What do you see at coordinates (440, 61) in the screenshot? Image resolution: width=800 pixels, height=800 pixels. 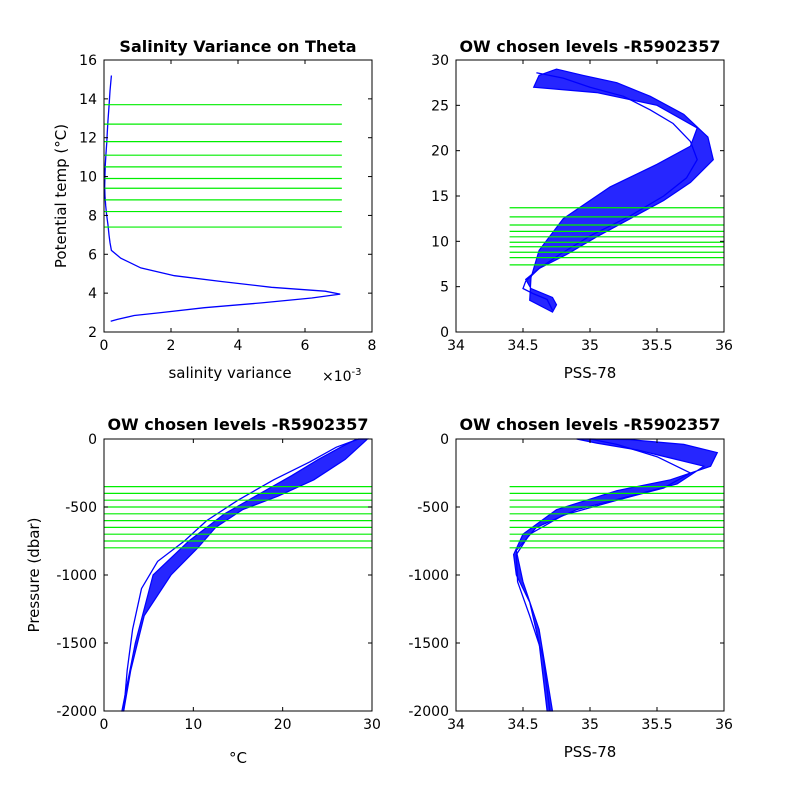 I see `y-tick-label: 30` at bounding box center [440, 61].